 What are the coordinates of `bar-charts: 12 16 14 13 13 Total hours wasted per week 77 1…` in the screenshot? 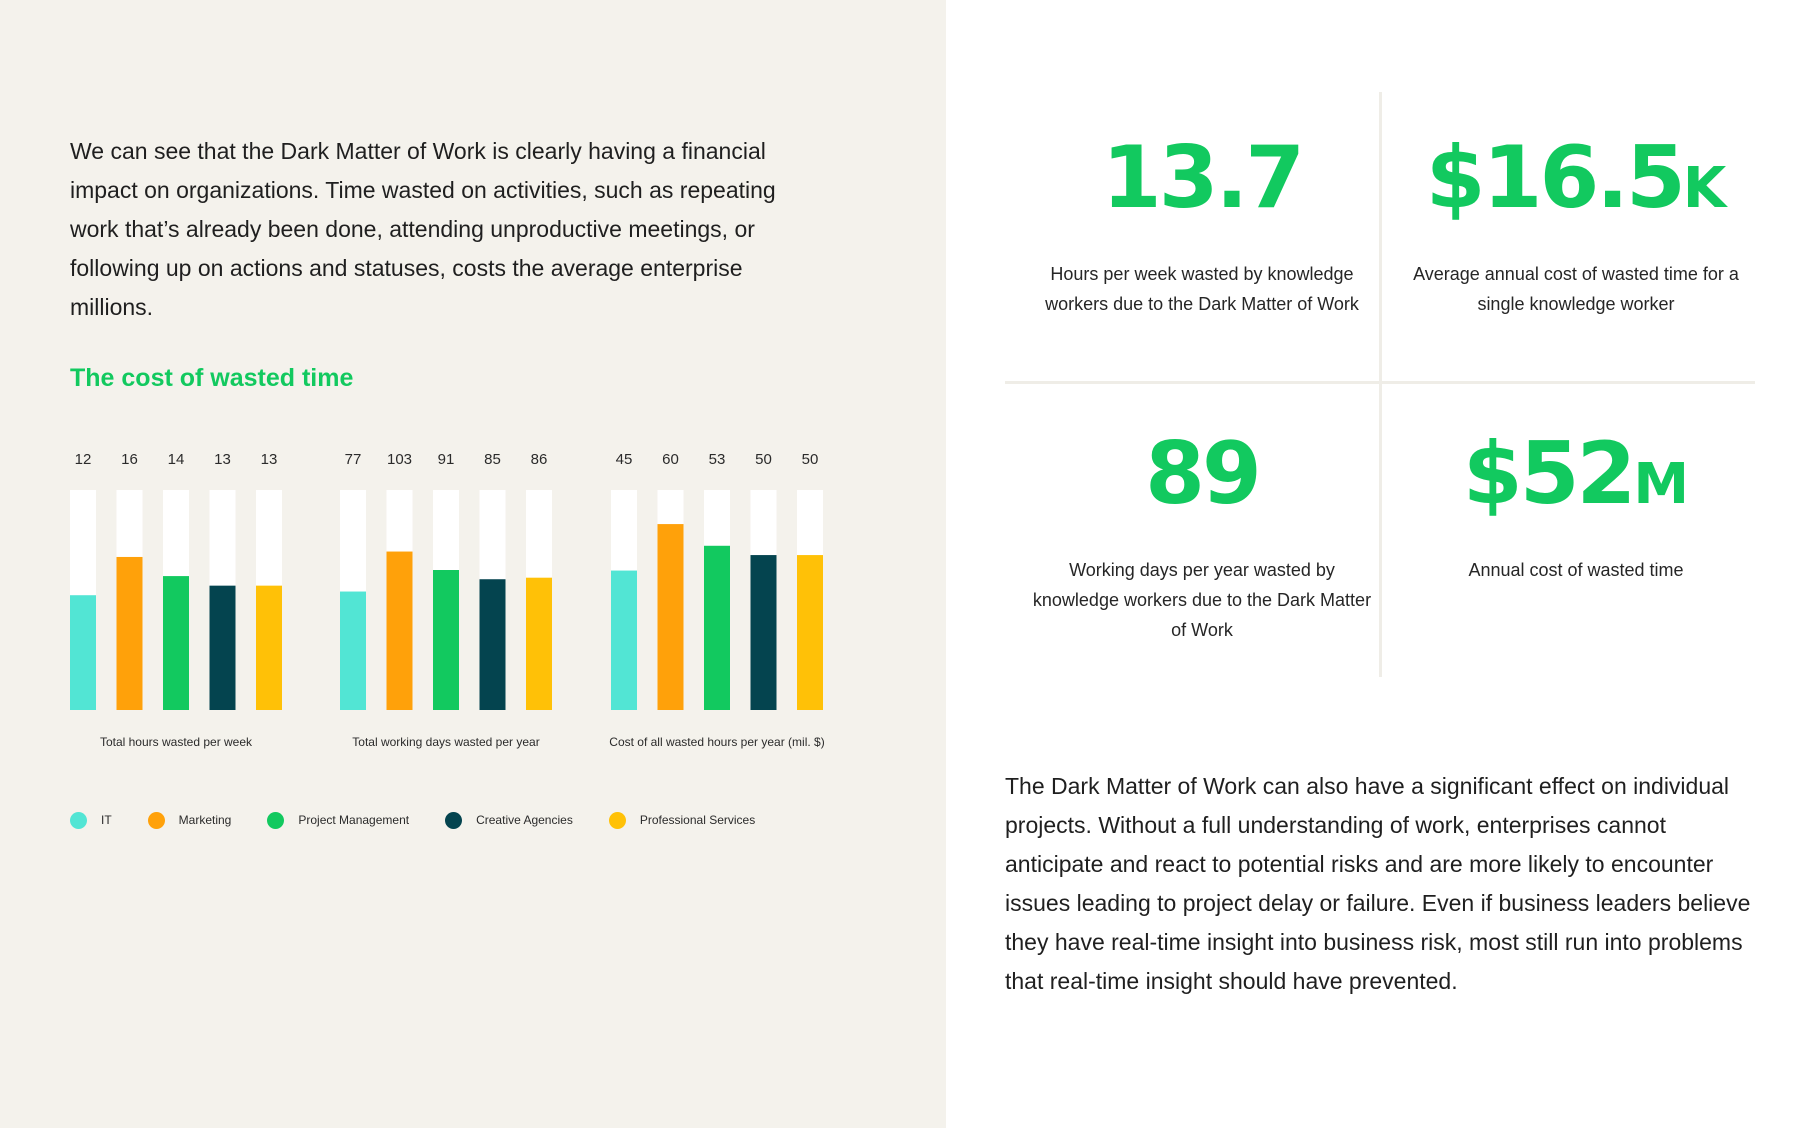 It's located at (447, 600).